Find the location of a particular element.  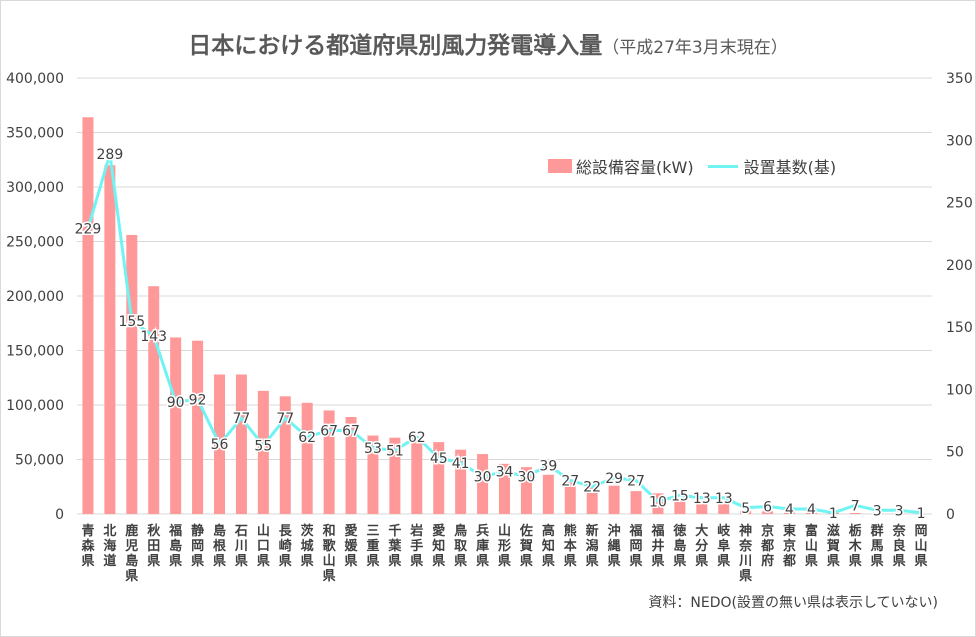

y-right-tick-label: 50 is located at coordinates (955, 453).